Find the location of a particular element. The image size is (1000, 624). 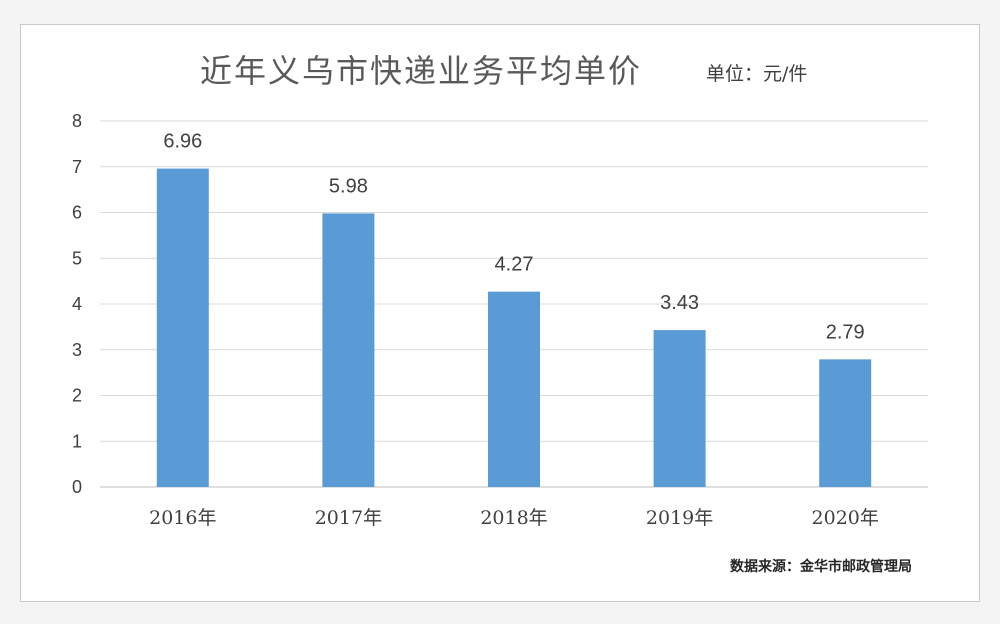

y-tick-label: 6 is located at coordinates (77, 213).